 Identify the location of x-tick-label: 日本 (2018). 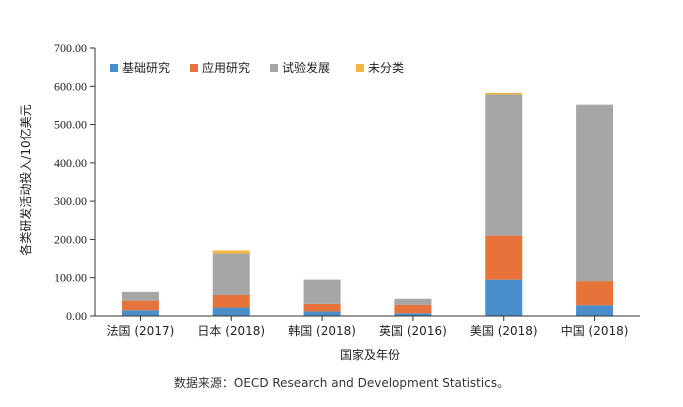
(231, 331).